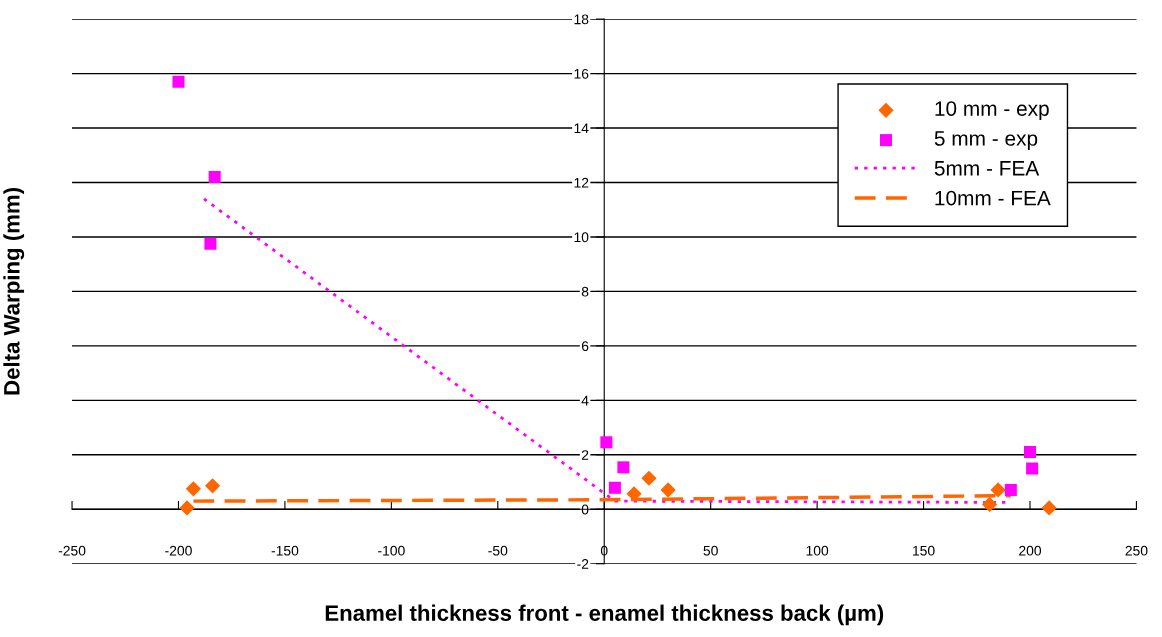  I want to click on x-tick-label: -250, so click(72, 550).